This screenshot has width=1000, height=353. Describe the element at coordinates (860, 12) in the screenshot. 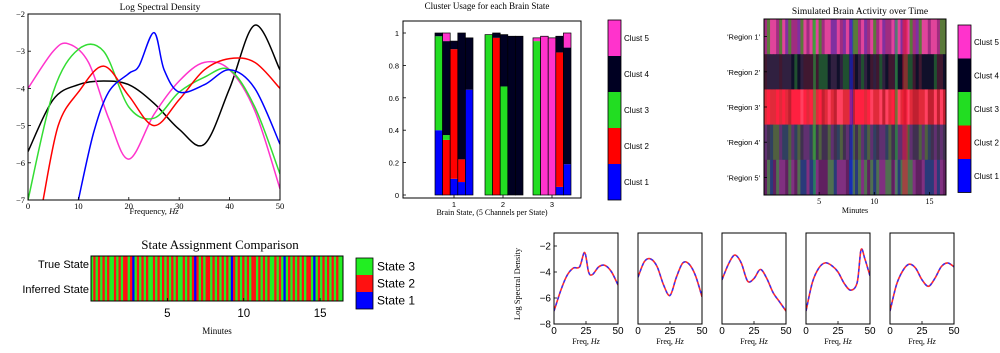

I see `chart-title: Simulated Brain Activity over Time` at that location.